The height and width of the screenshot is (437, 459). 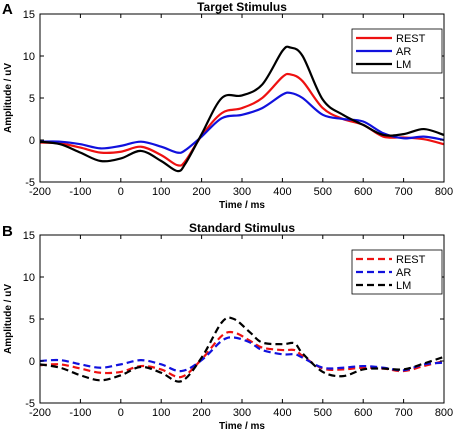 I want to click on panel-letter: B, so click(x=7, y=231).